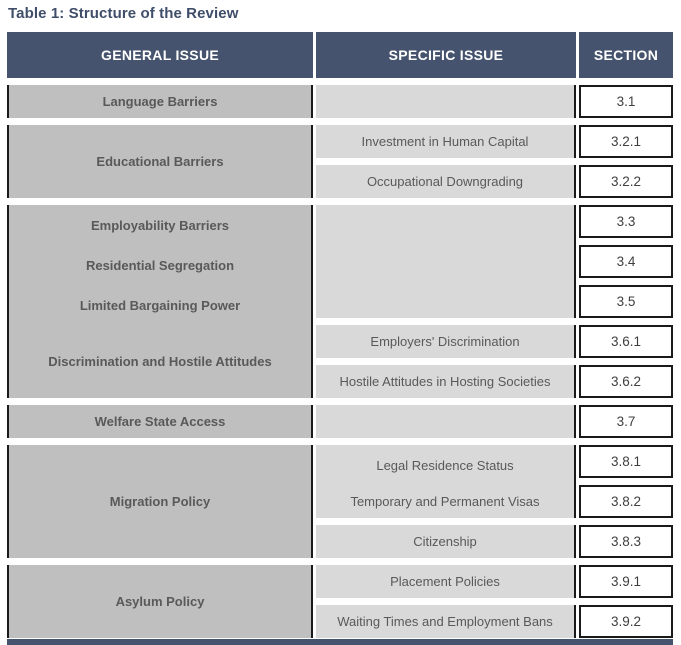 The image size is (681, 645). Describe the element at coordinates (446, 341) in the screenshot. I see `specific-issue-cell-employers-discrimination: Employers' Discrimination` at that location.